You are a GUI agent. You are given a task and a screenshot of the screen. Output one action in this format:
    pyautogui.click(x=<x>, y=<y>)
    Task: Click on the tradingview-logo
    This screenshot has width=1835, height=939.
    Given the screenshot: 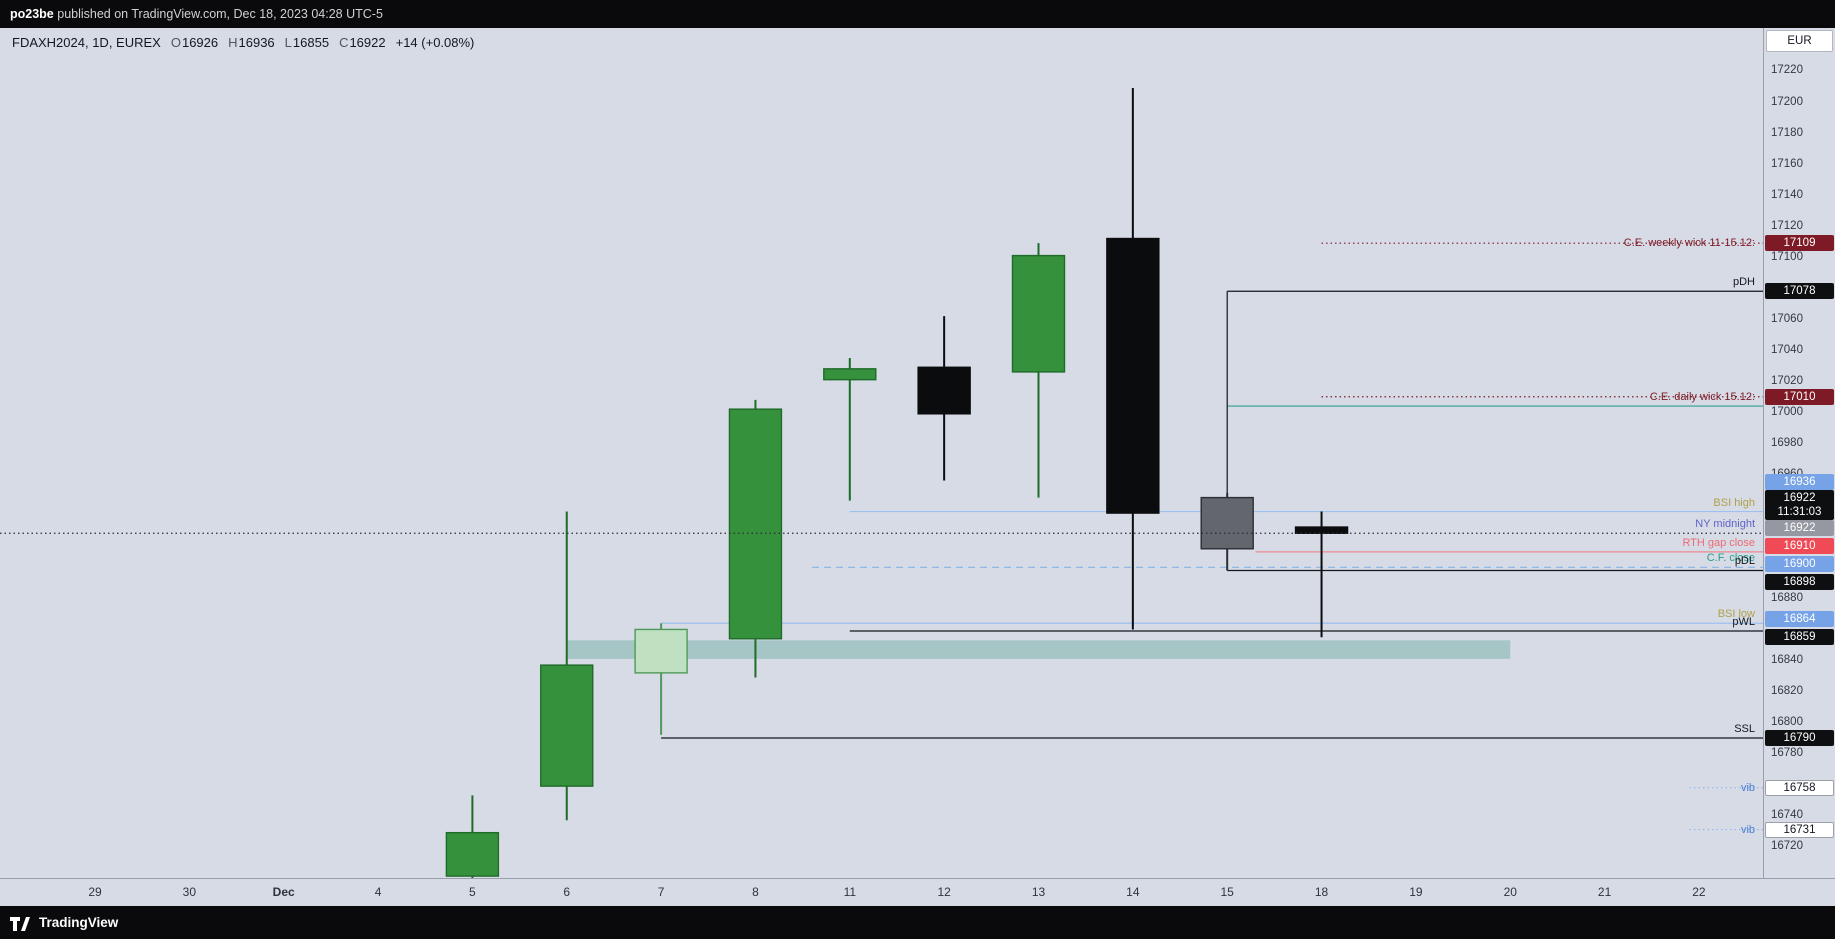 What is the action you would take?
    pyautogui.click(x=20, y=923)
    